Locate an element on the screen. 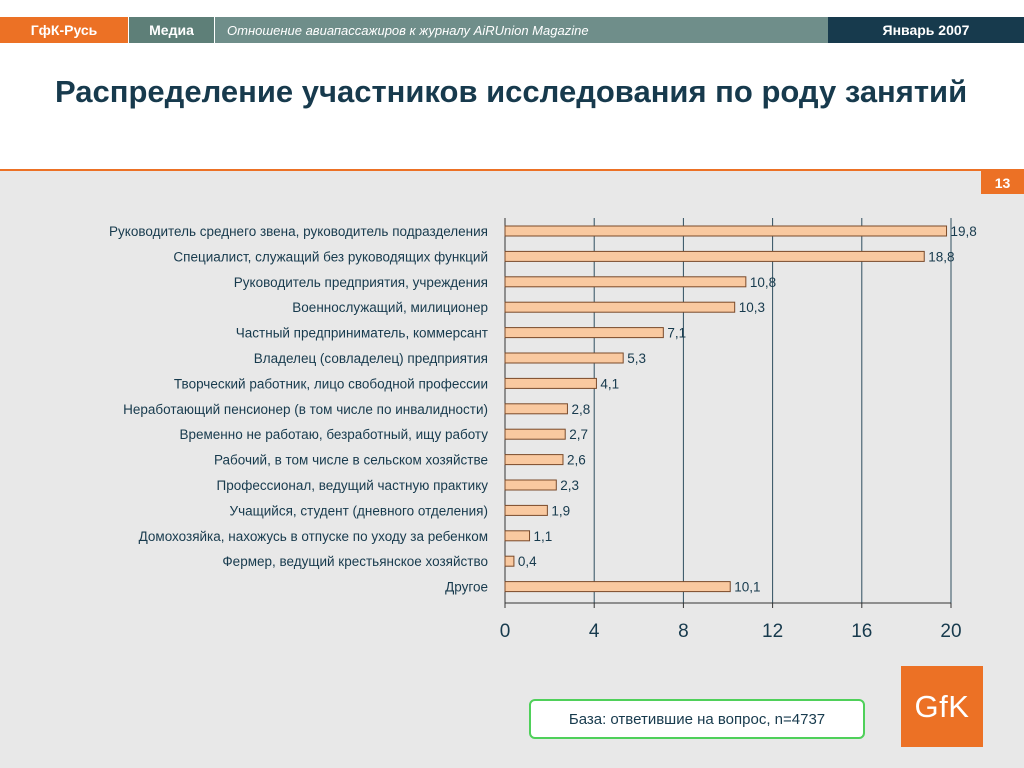 This screenshot has width=1024, height=768. category-label-4: Частный предприниматель, коммерсант is located at coordinates (362, 333).